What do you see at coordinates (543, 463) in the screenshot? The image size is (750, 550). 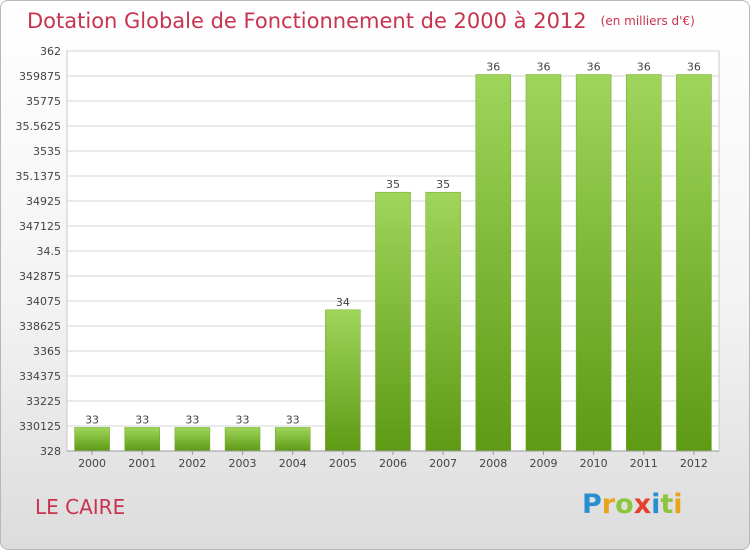 I see `x-tick-label: 2009` at bounding box center [543, 463].